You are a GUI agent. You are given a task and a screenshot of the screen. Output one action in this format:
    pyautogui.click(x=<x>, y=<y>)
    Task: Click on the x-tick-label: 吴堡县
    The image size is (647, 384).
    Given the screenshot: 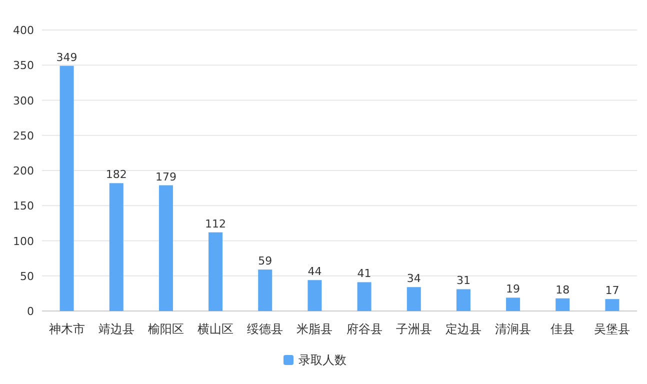 What is the action you would take?
    pyautogui.click(x=612, y=329)
    